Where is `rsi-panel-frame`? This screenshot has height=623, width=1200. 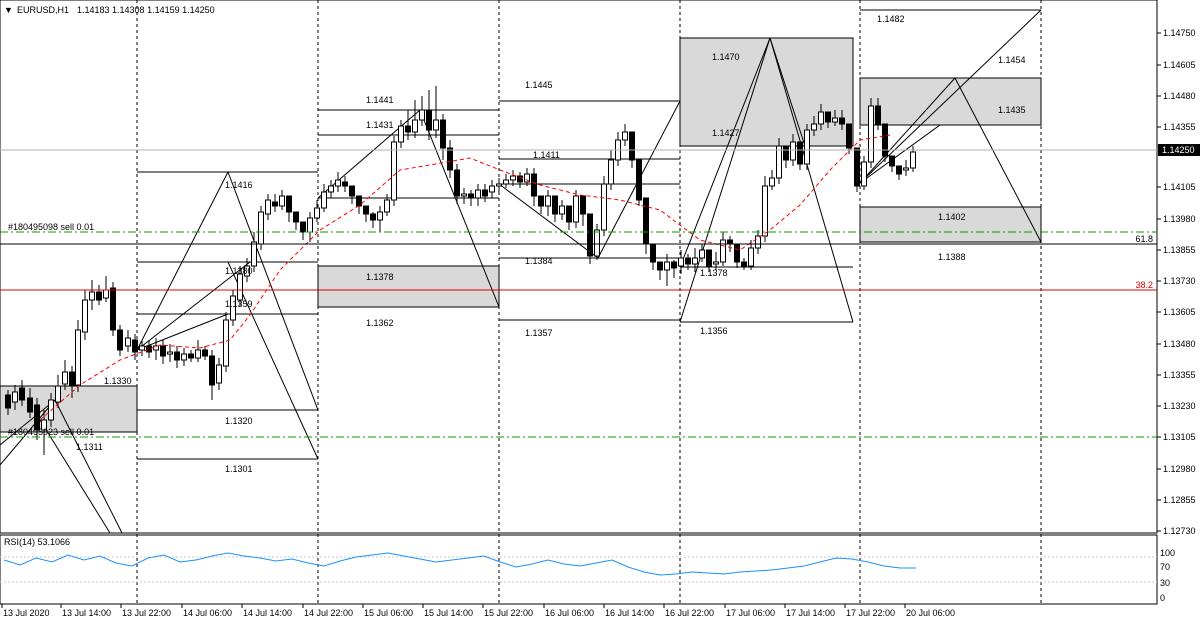
rsi-panel-frame is located at coordinates (579, 569).